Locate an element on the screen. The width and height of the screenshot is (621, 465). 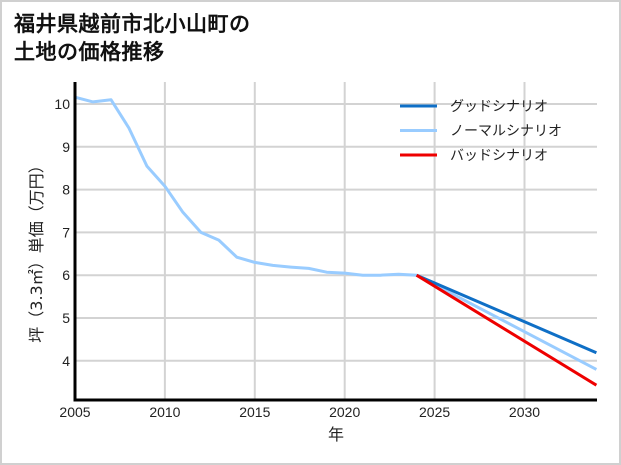
chart-title: 福井県越前市北小山町の 土地の価格推移 is located at coordinates (132, 38).